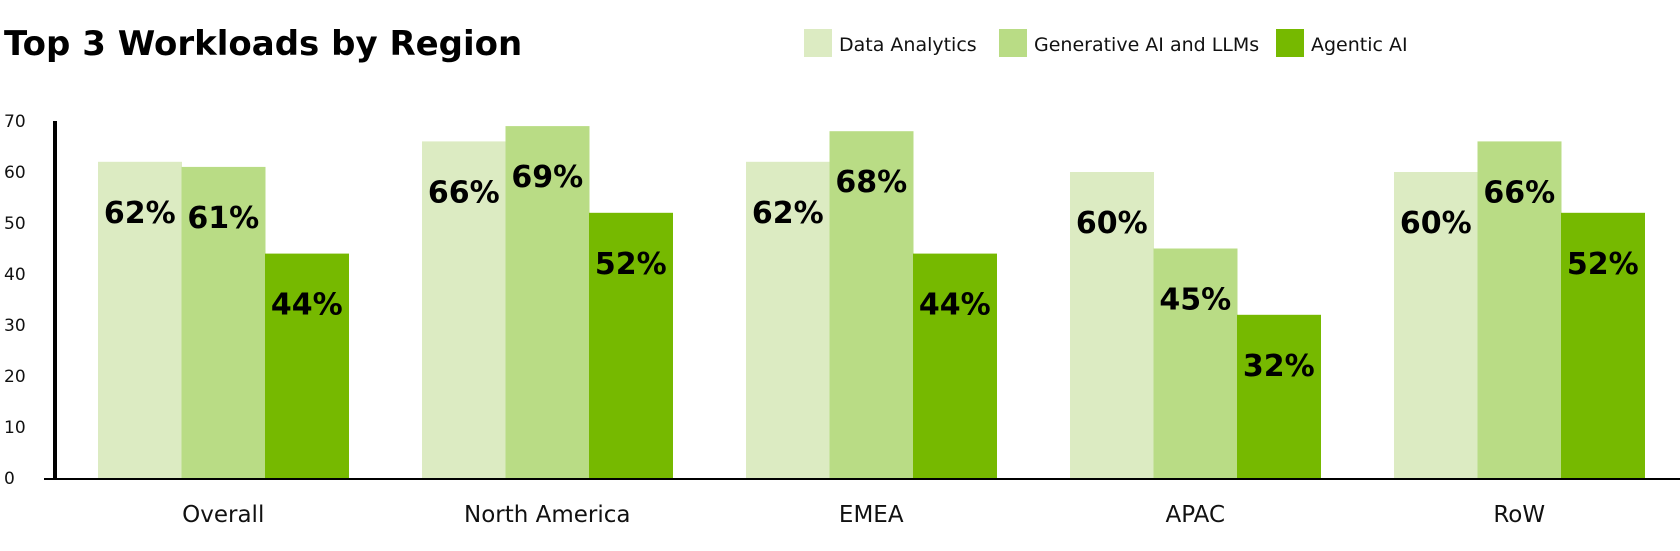 The width and height of the screenshot is (1680, 551). Describe the element at coordinates (223, 515) in the screenshot. I see `x-category-label: Overall` at that location.